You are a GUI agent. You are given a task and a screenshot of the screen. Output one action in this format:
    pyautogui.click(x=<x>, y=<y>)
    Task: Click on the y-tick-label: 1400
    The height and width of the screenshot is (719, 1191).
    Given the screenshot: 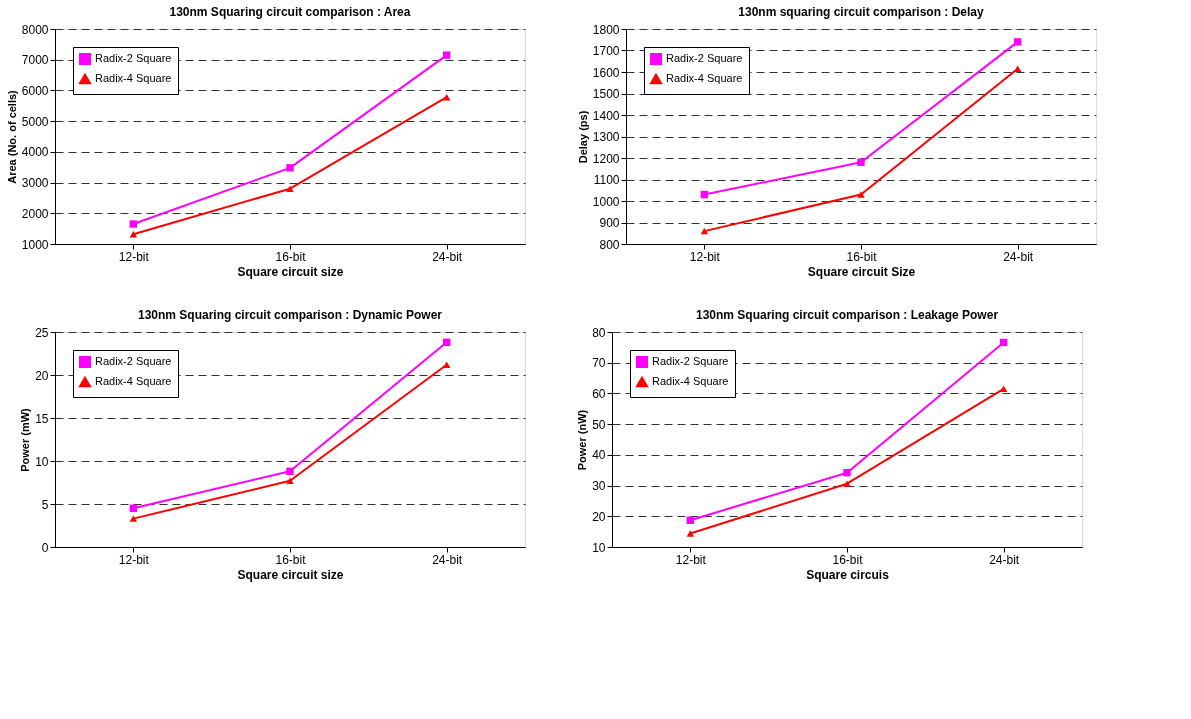 What is the action you would take?
    pyautogui.click(x=606, y=115)
    